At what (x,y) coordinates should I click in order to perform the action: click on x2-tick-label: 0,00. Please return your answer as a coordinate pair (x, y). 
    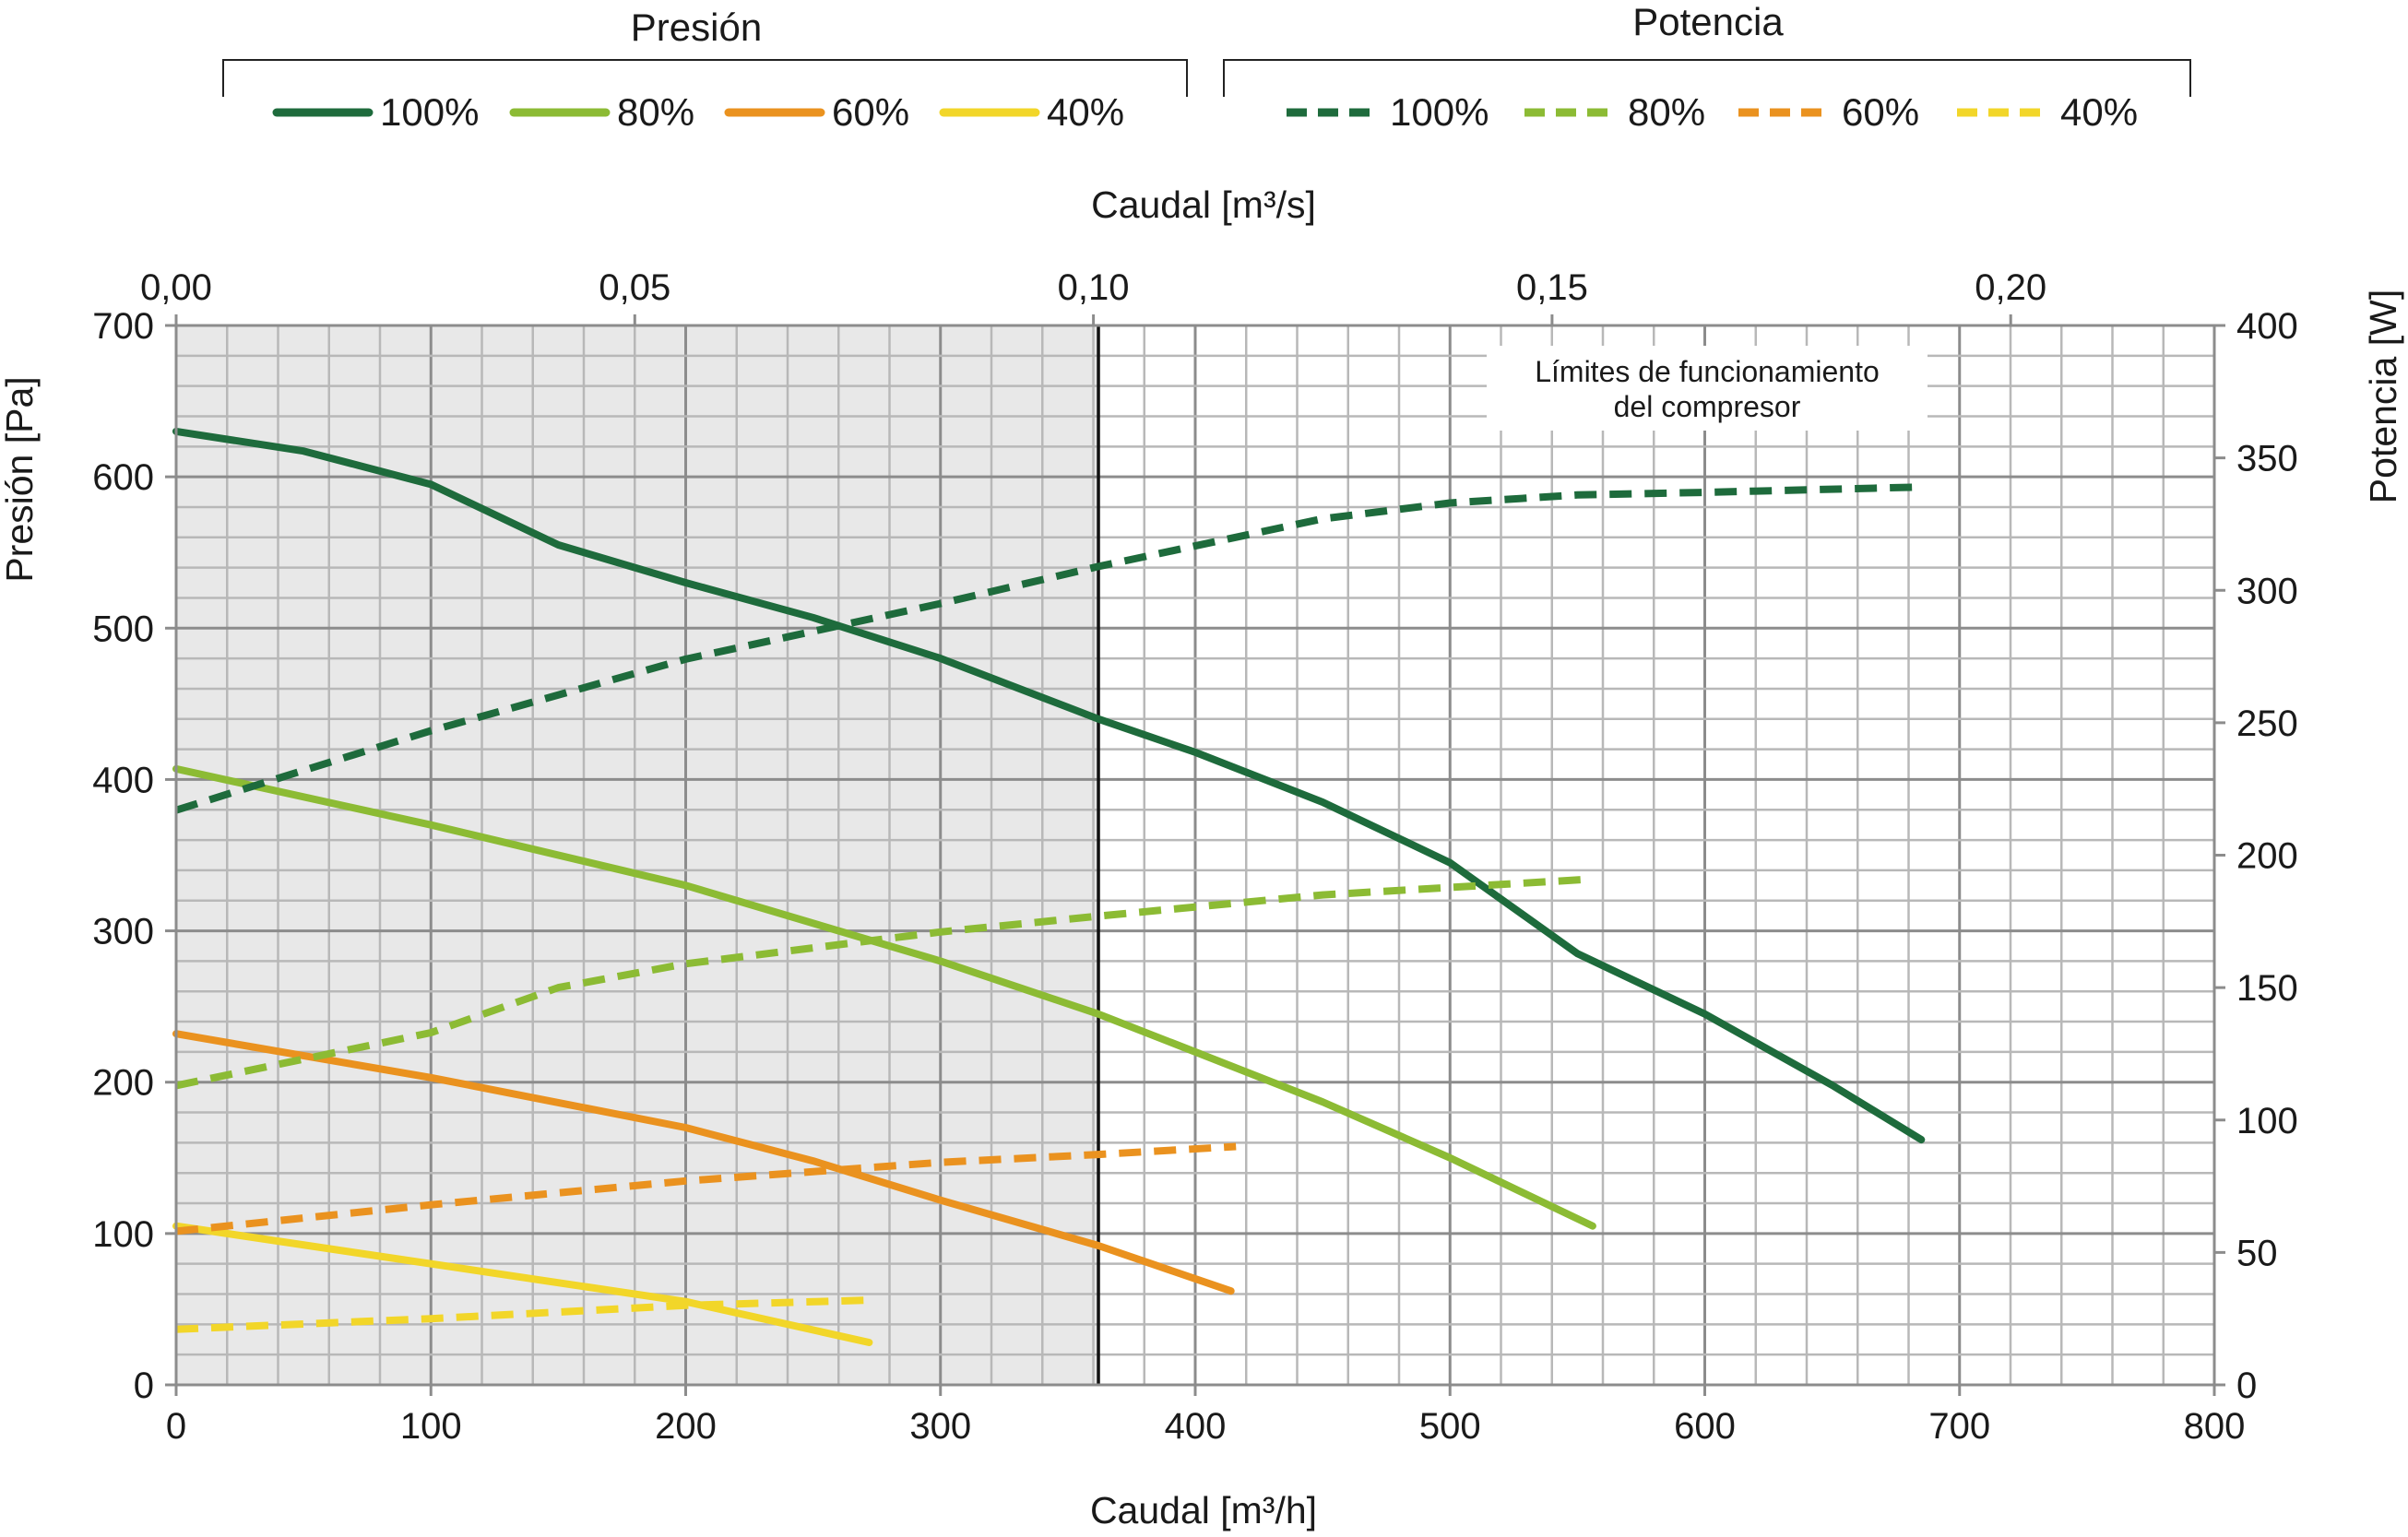
    Looking at the image, I should click on (176, 287).